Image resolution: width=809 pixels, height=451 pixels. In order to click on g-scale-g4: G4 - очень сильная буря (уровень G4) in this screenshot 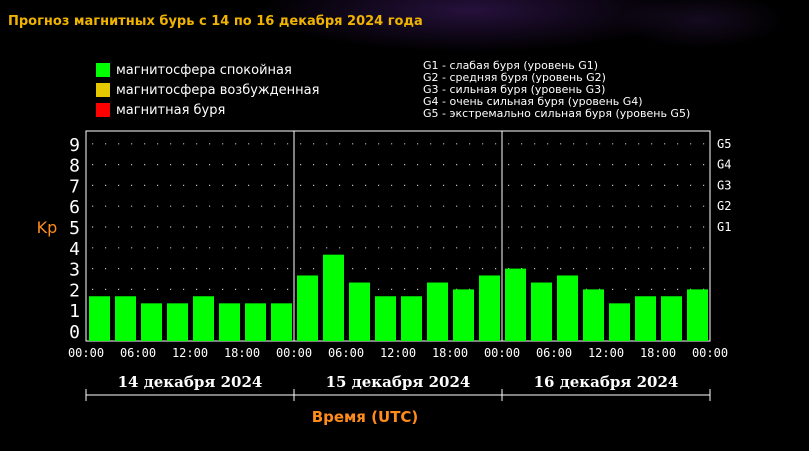, I will do `click(533, 101)`.